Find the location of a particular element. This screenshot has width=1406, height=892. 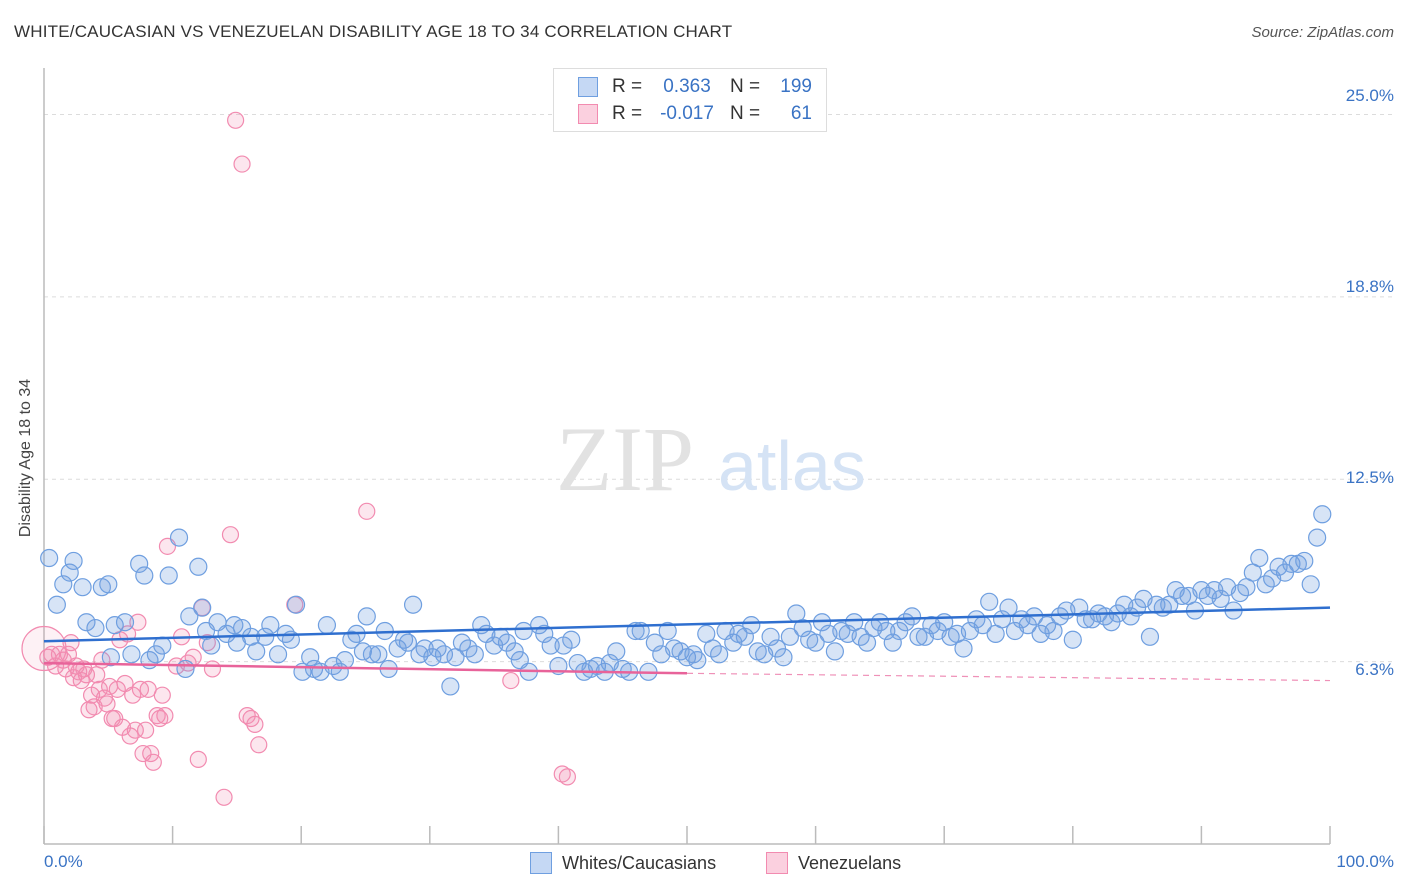

y-tick-12: 12.5% is located at coordinates (1369, 477).